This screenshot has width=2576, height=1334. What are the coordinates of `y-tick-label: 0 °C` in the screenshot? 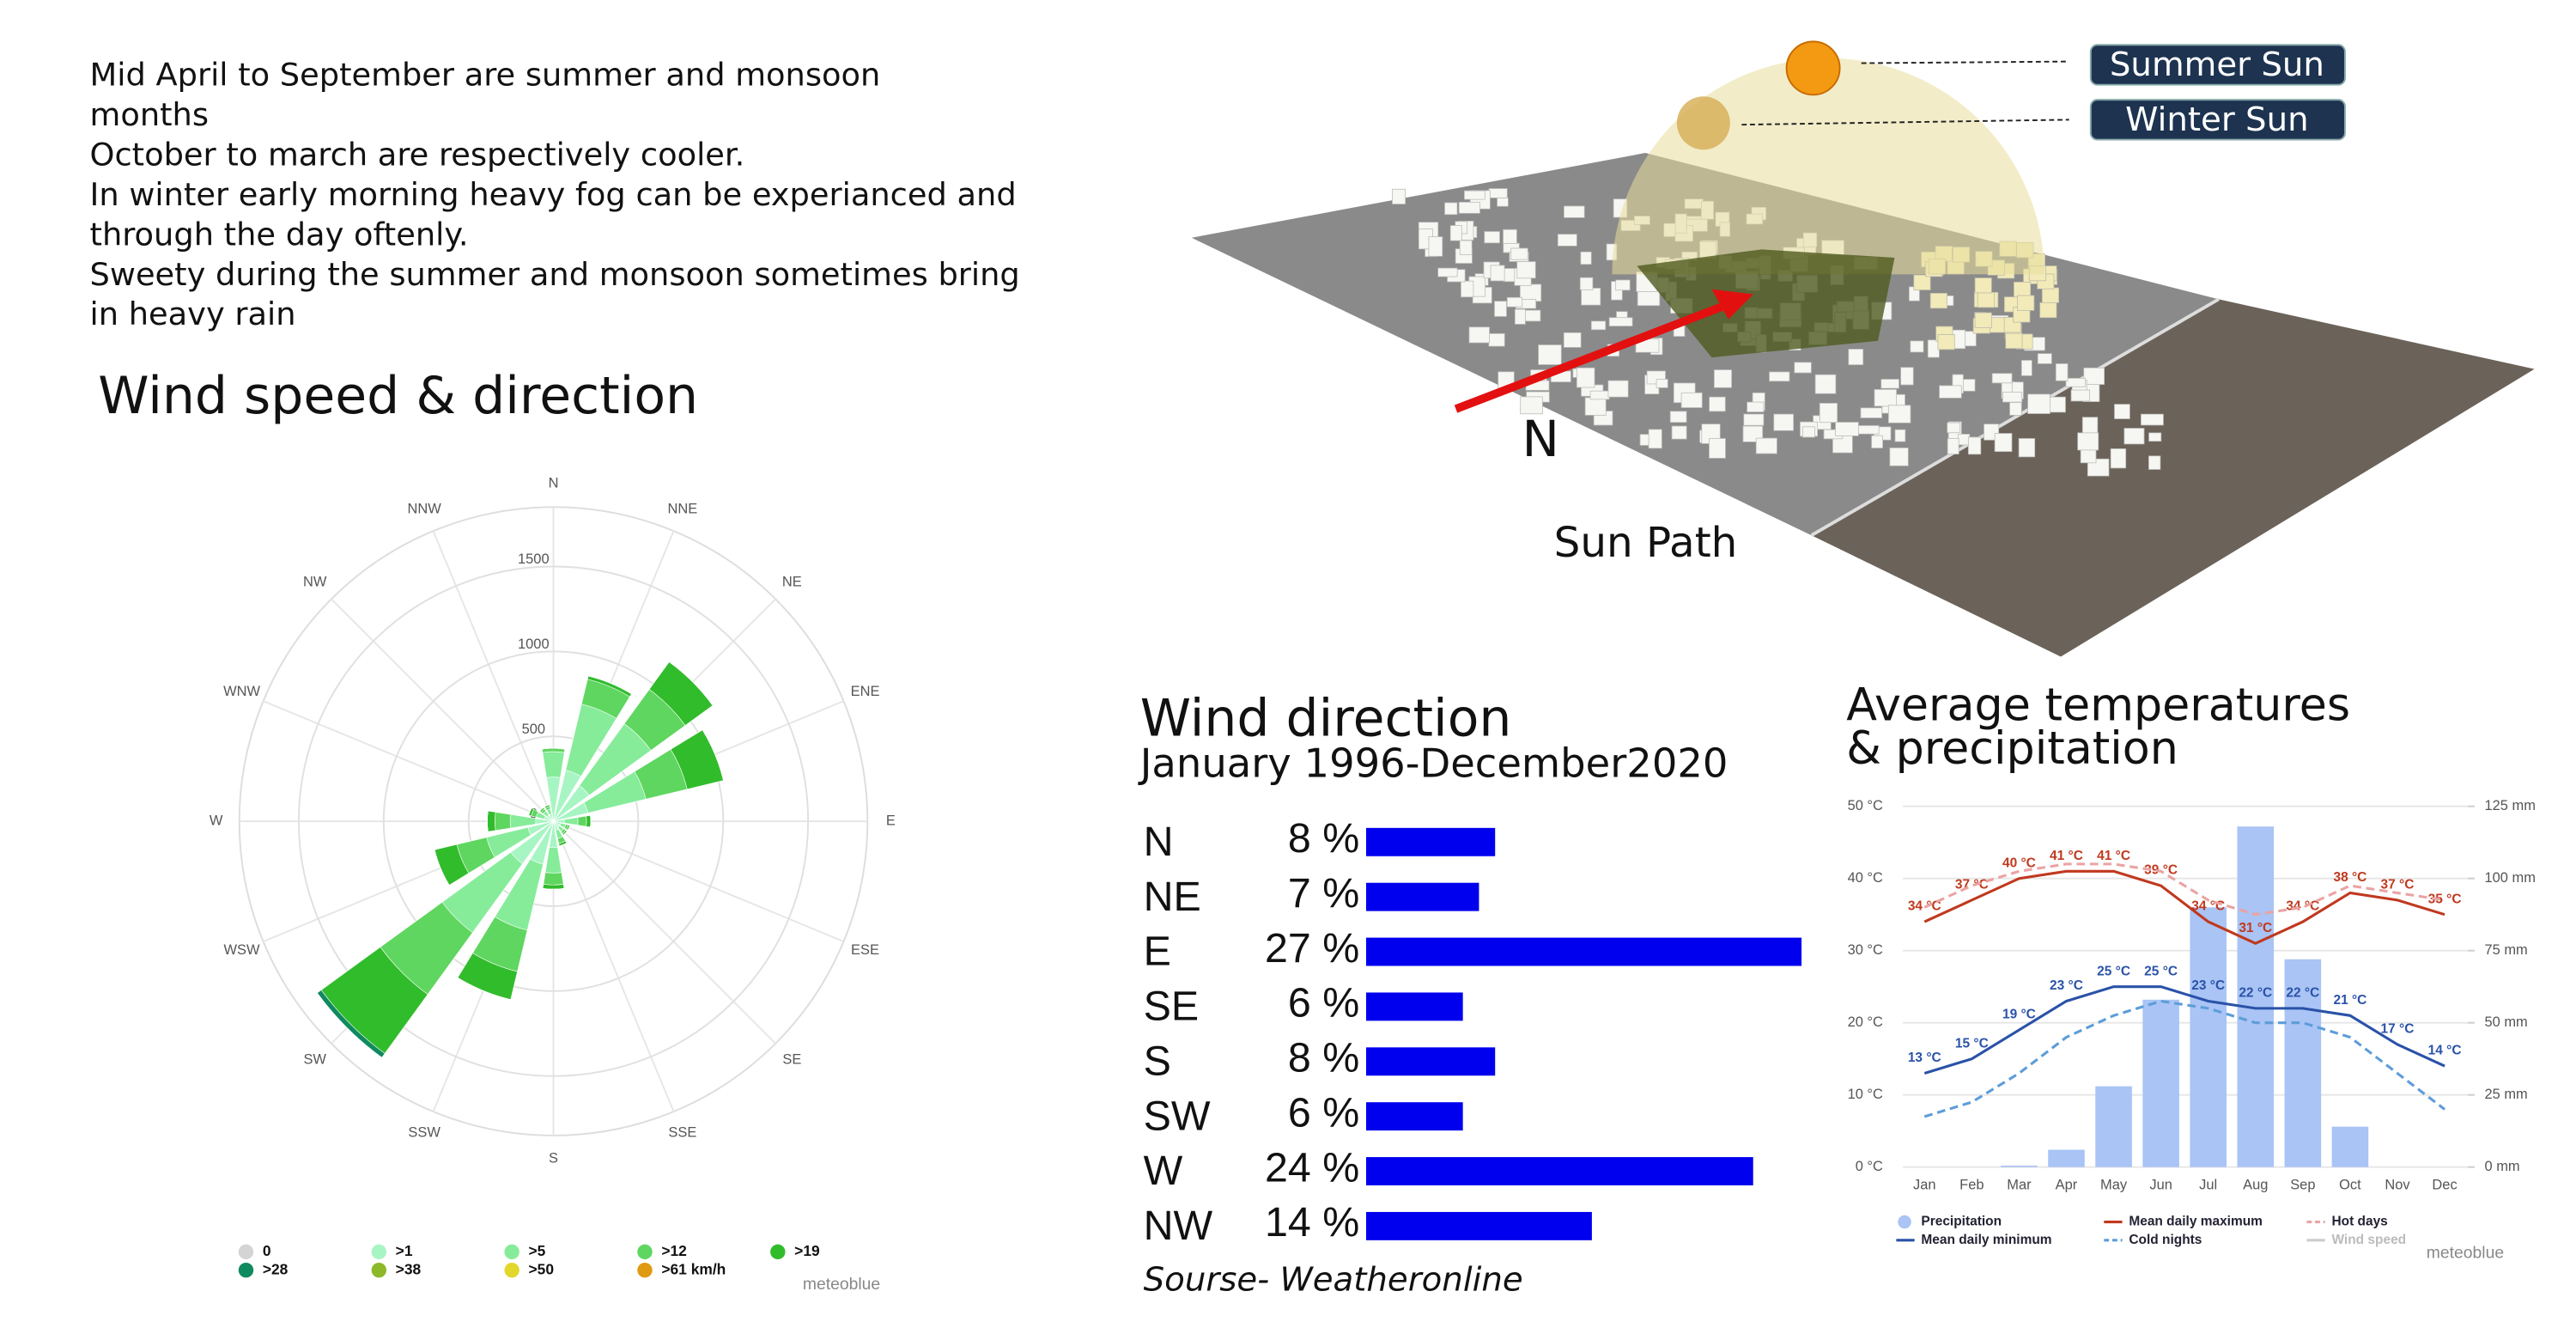 It's located at (1870, 1167).